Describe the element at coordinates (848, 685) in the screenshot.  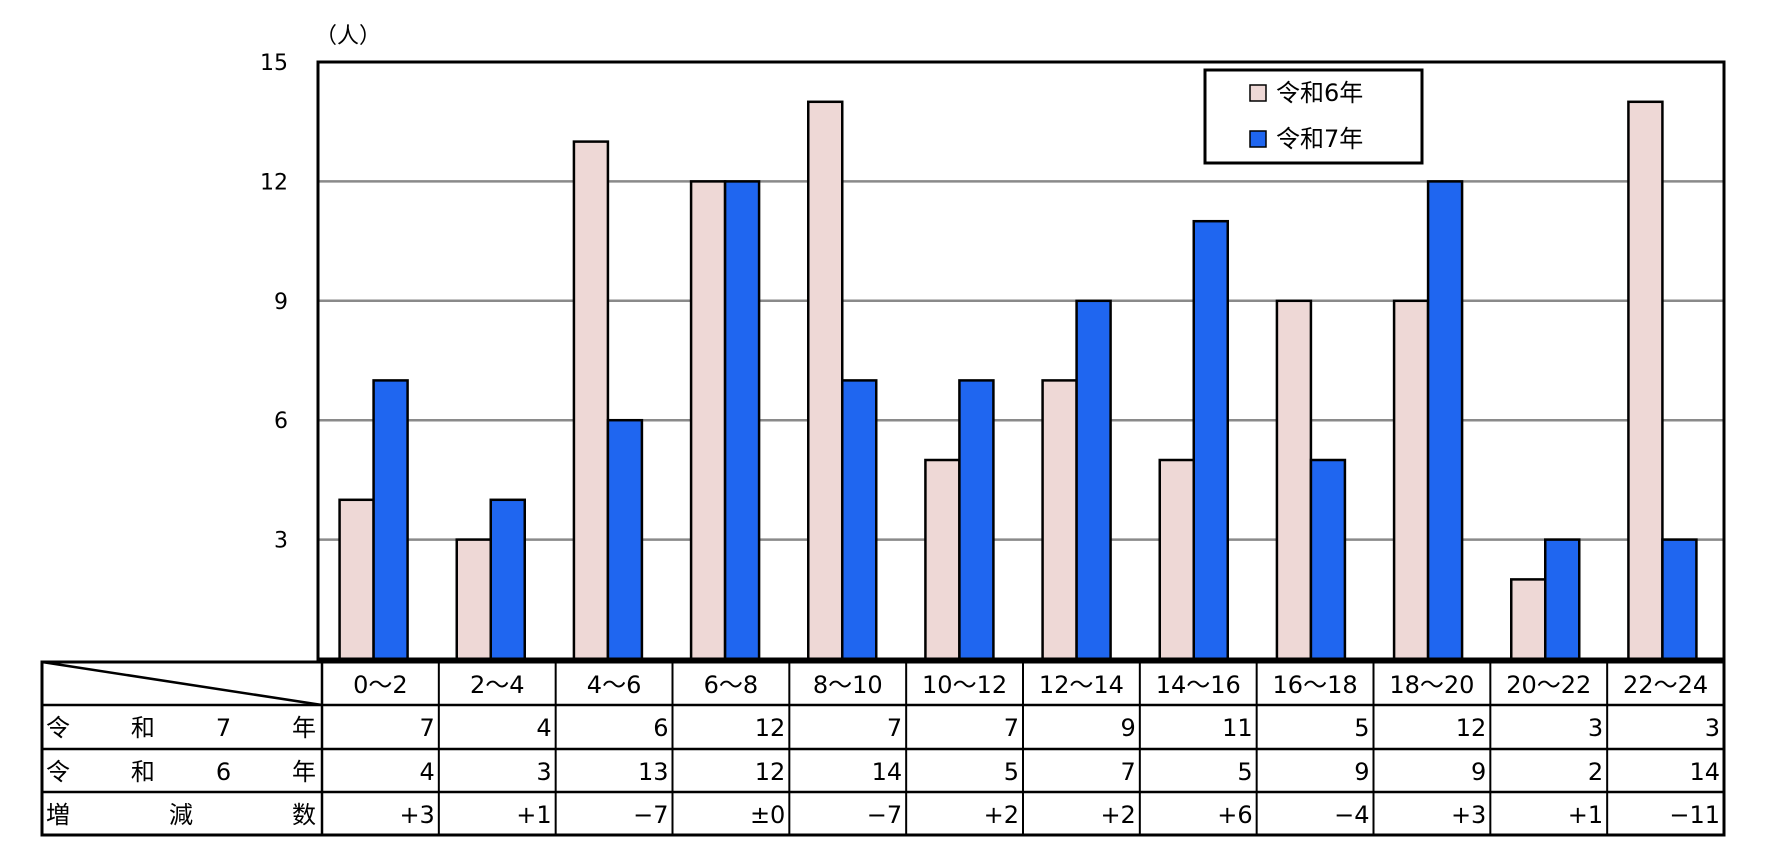
I see `table-header-cell: 8～10` at that location.